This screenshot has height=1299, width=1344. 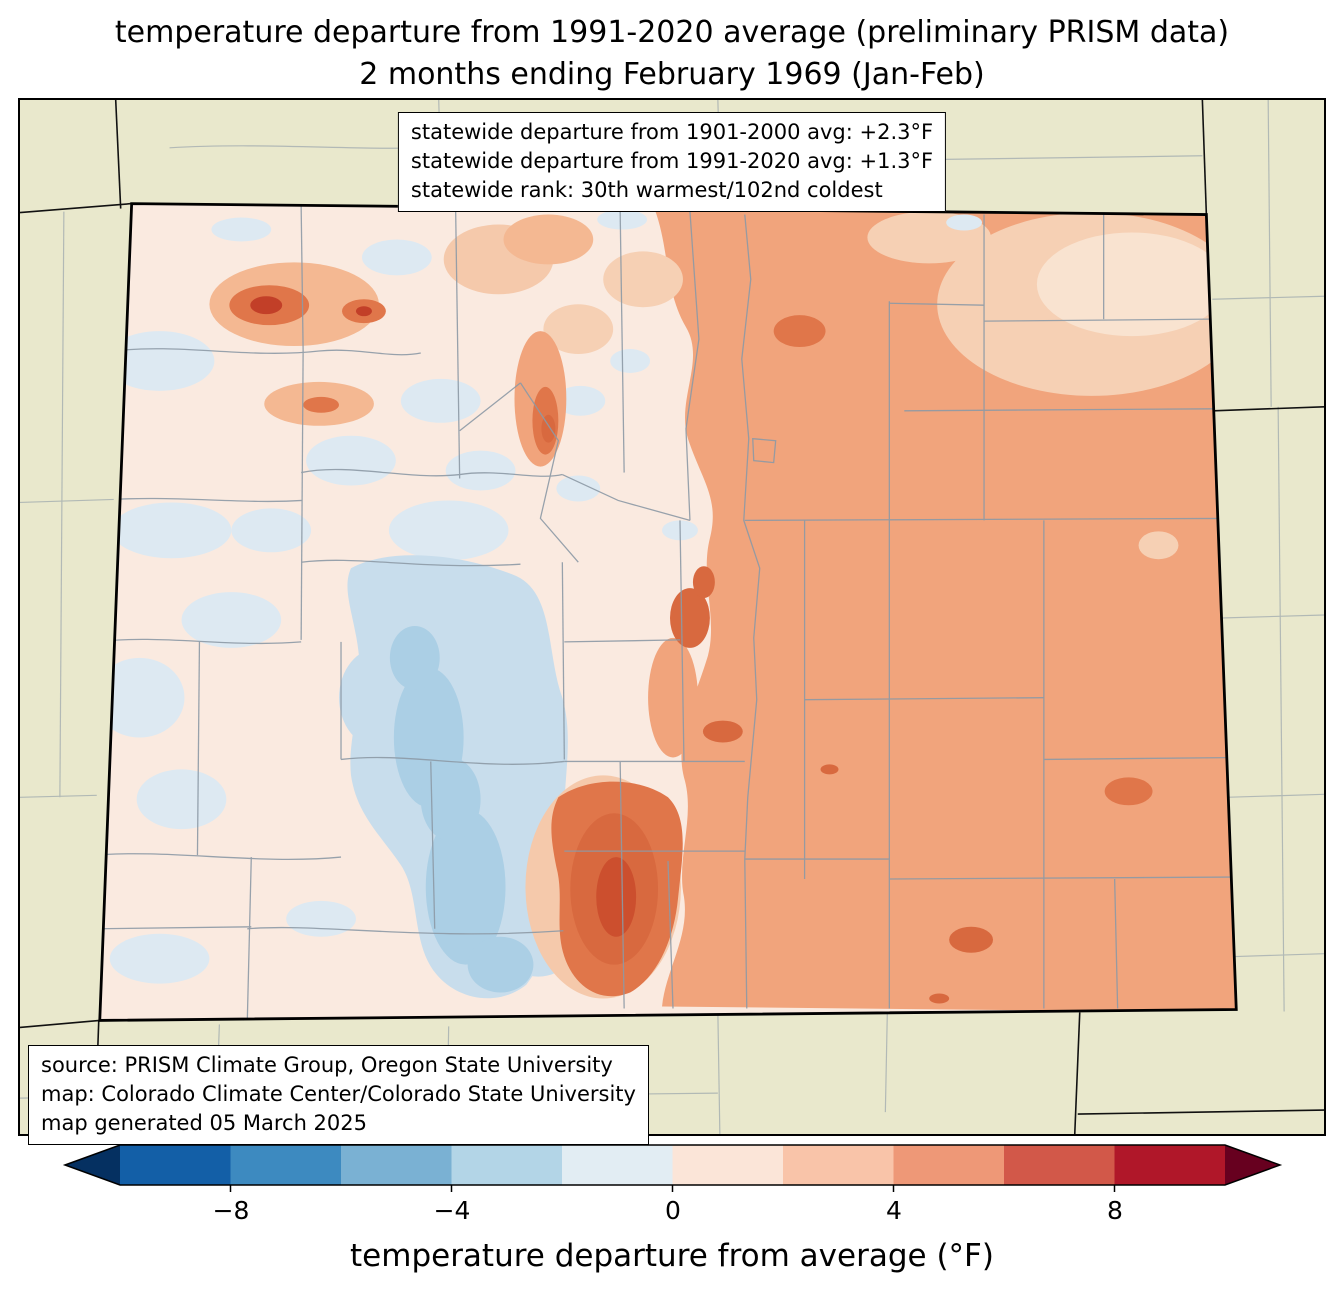 I want to click on title-line-2: 2 months ending February 1969 (Jan-Feb), so click(x=672, y=74).